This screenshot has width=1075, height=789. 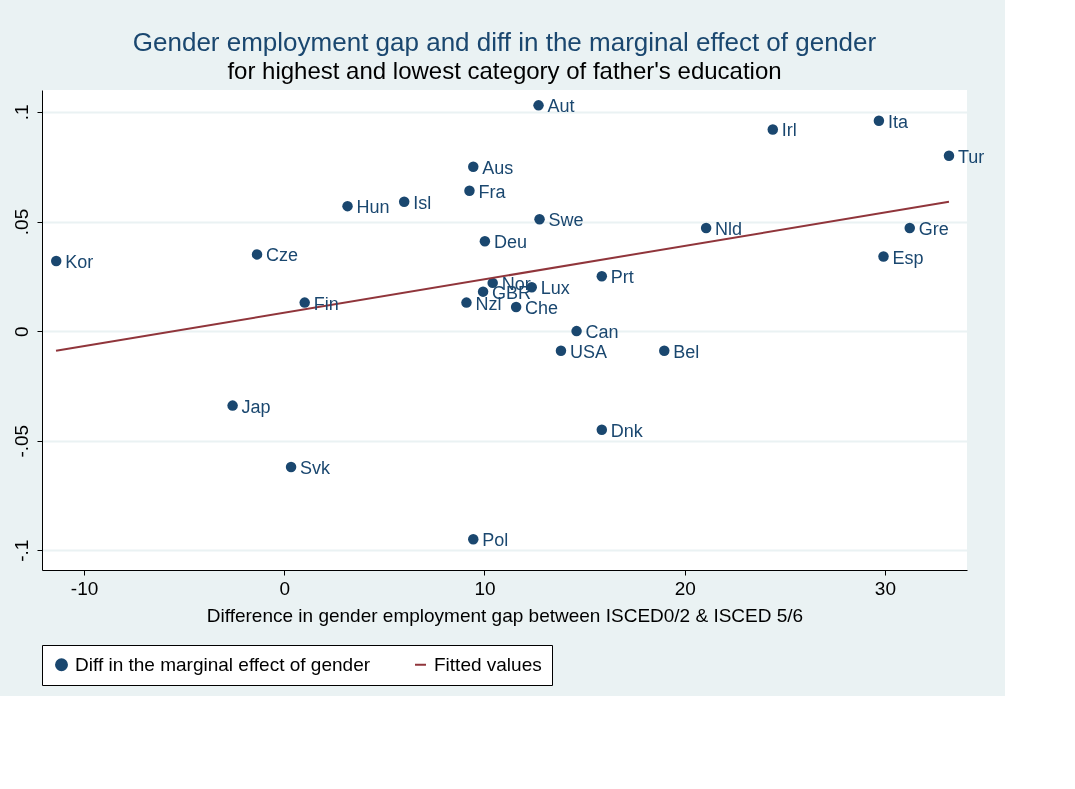 What do you see at coordinates (485, 588) in the screenshot?
I see `x-tick-label: 10` at bounding box center [485, 588].